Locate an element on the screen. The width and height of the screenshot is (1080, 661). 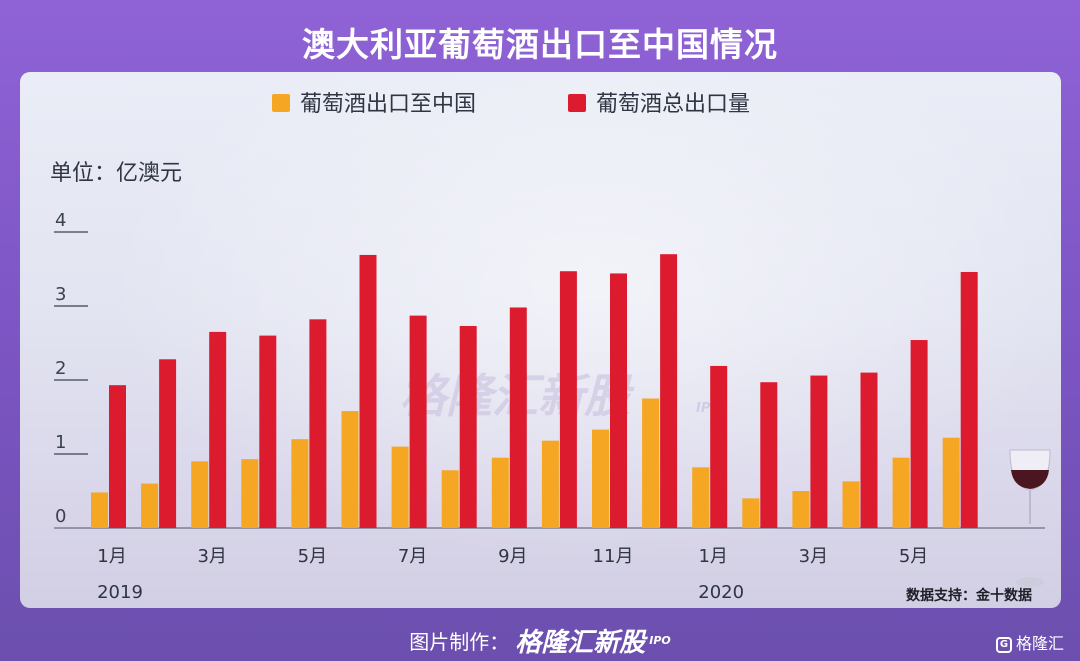
wine-liquid-icon is located at coordinates (1030, 479).